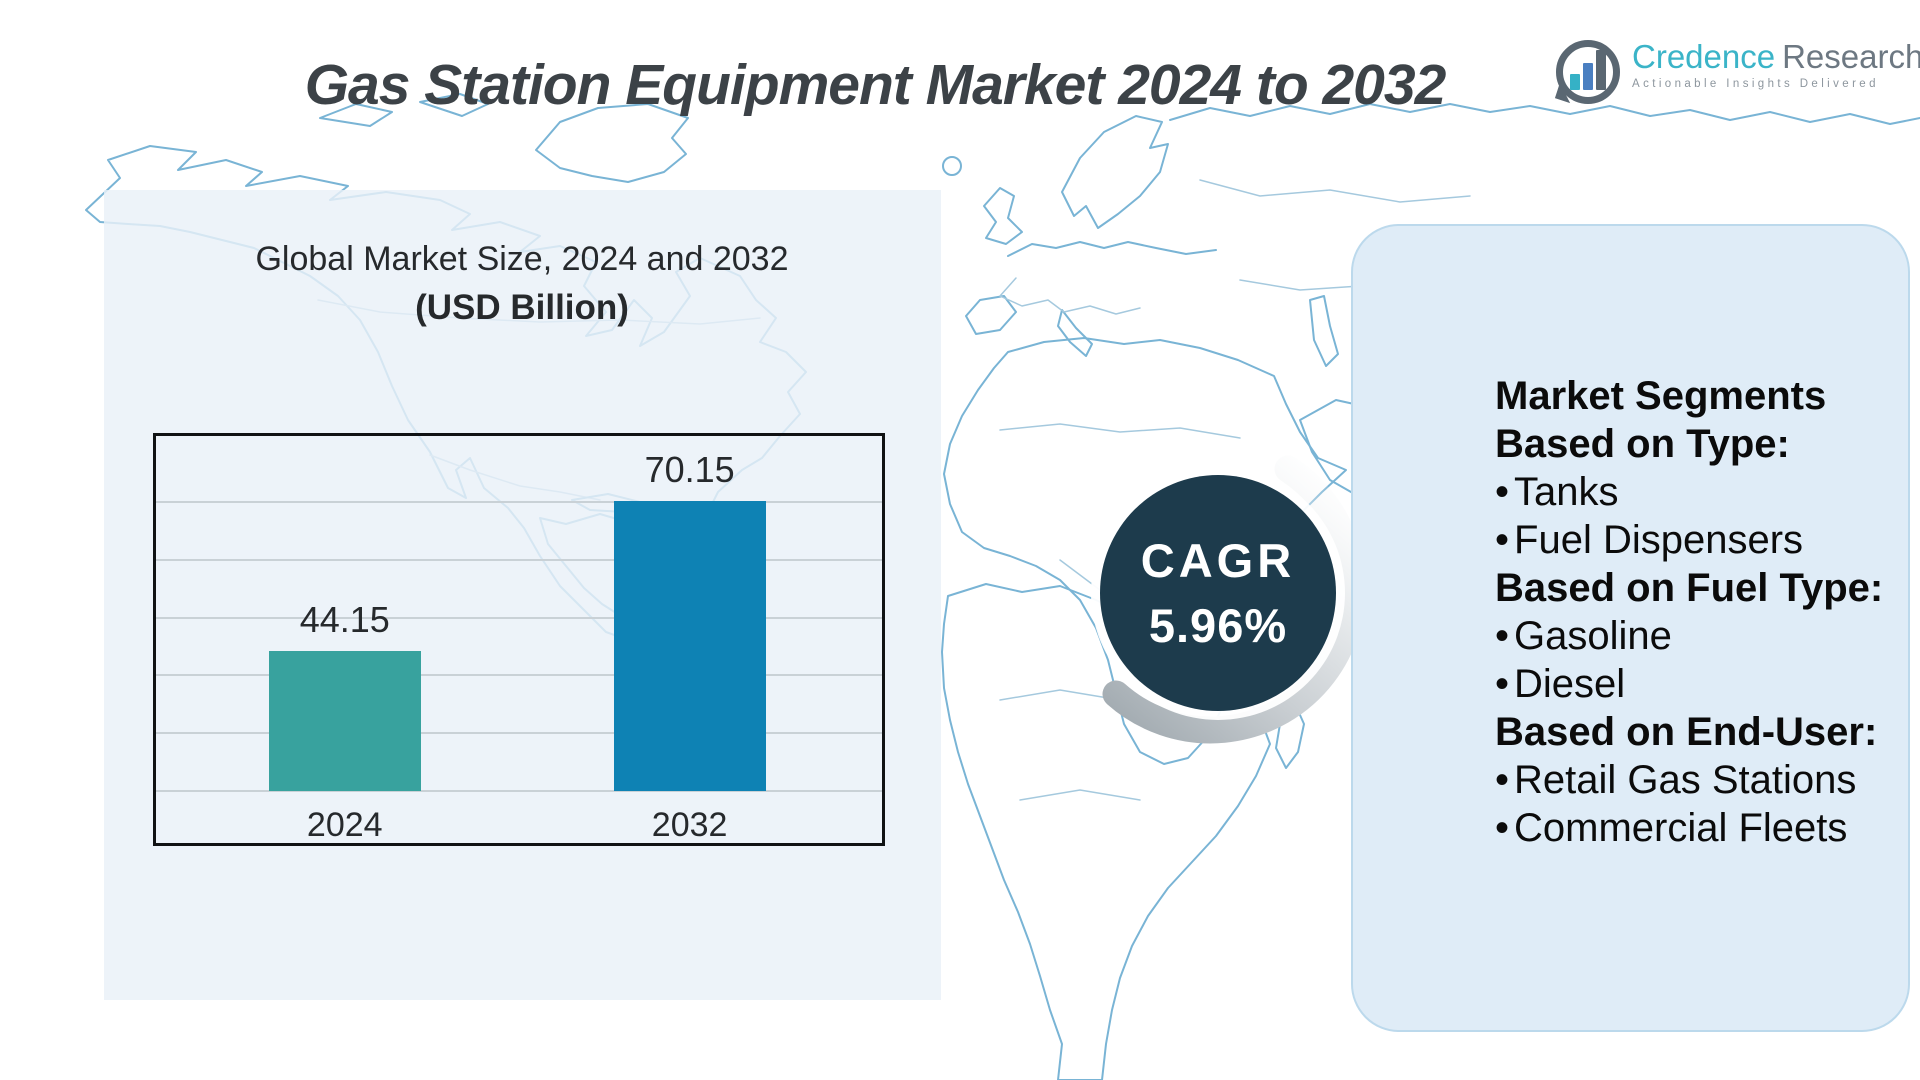  I want to click on brand-name: Credence Research, so click(1776, 57).